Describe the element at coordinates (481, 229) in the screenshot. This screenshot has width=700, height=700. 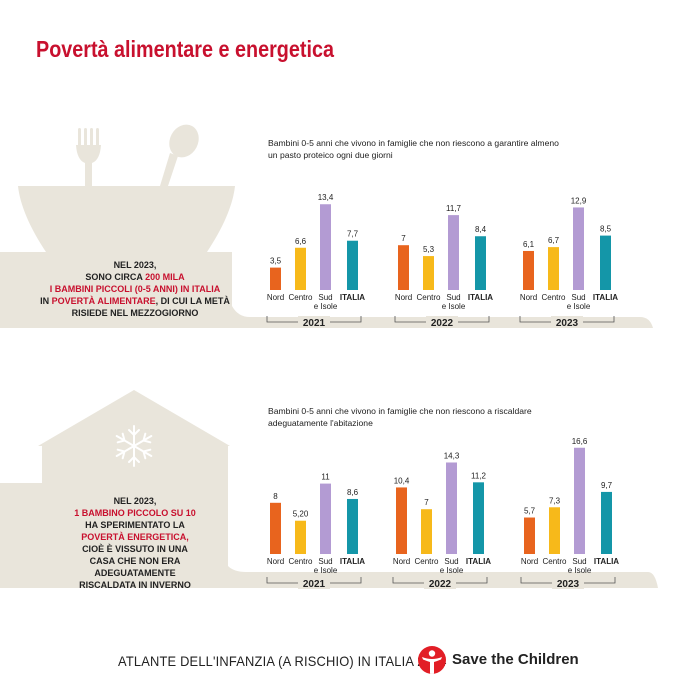
I see `data-label: 8,4` at that location.